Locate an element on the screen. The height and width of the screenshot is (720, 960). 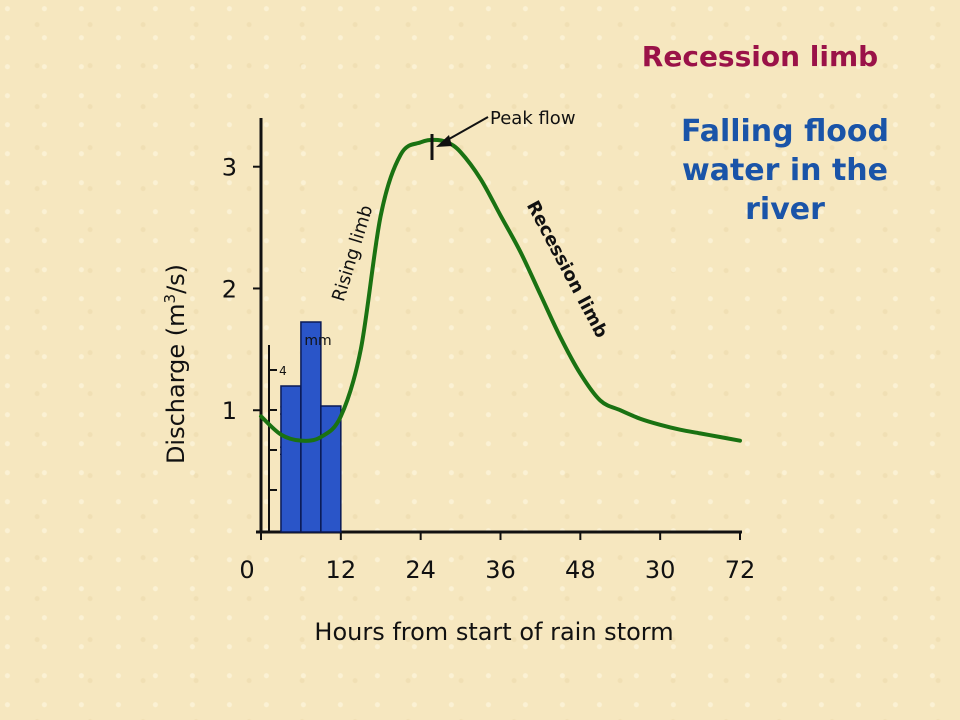
x-tick-label: 12 is located at coordinates (341, 570).